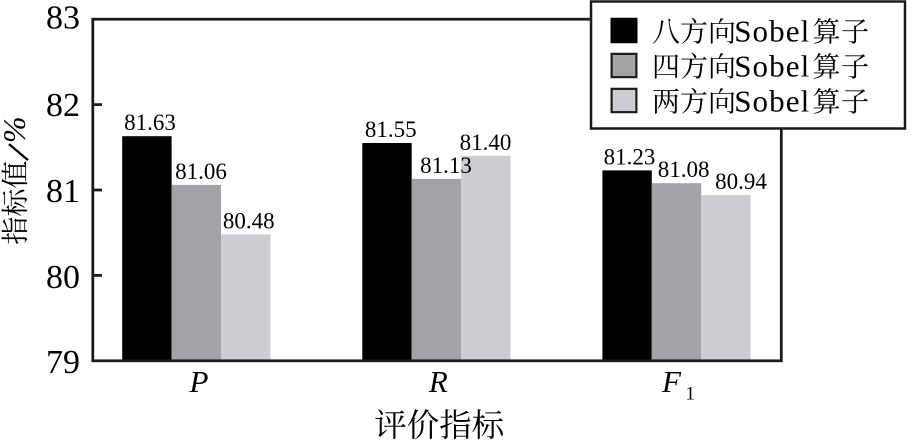 This screenshot has width=913, height=447. What do you see at coordinates (201, 171) in the screenshot?
I see `svg-text: 81.06` at bounding box center [201, 171].